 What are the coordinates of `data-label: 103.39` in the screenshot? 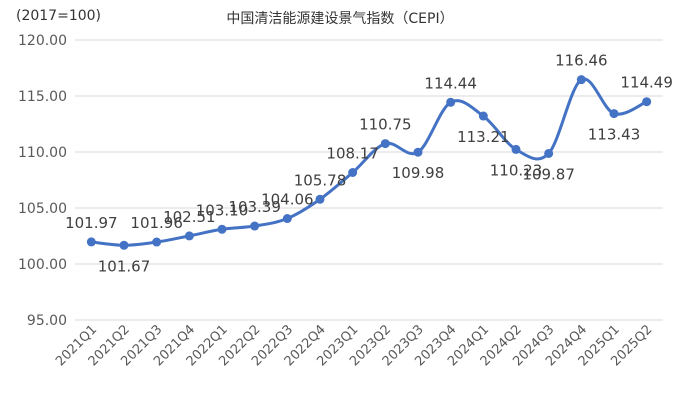 It's located at (254, 207).